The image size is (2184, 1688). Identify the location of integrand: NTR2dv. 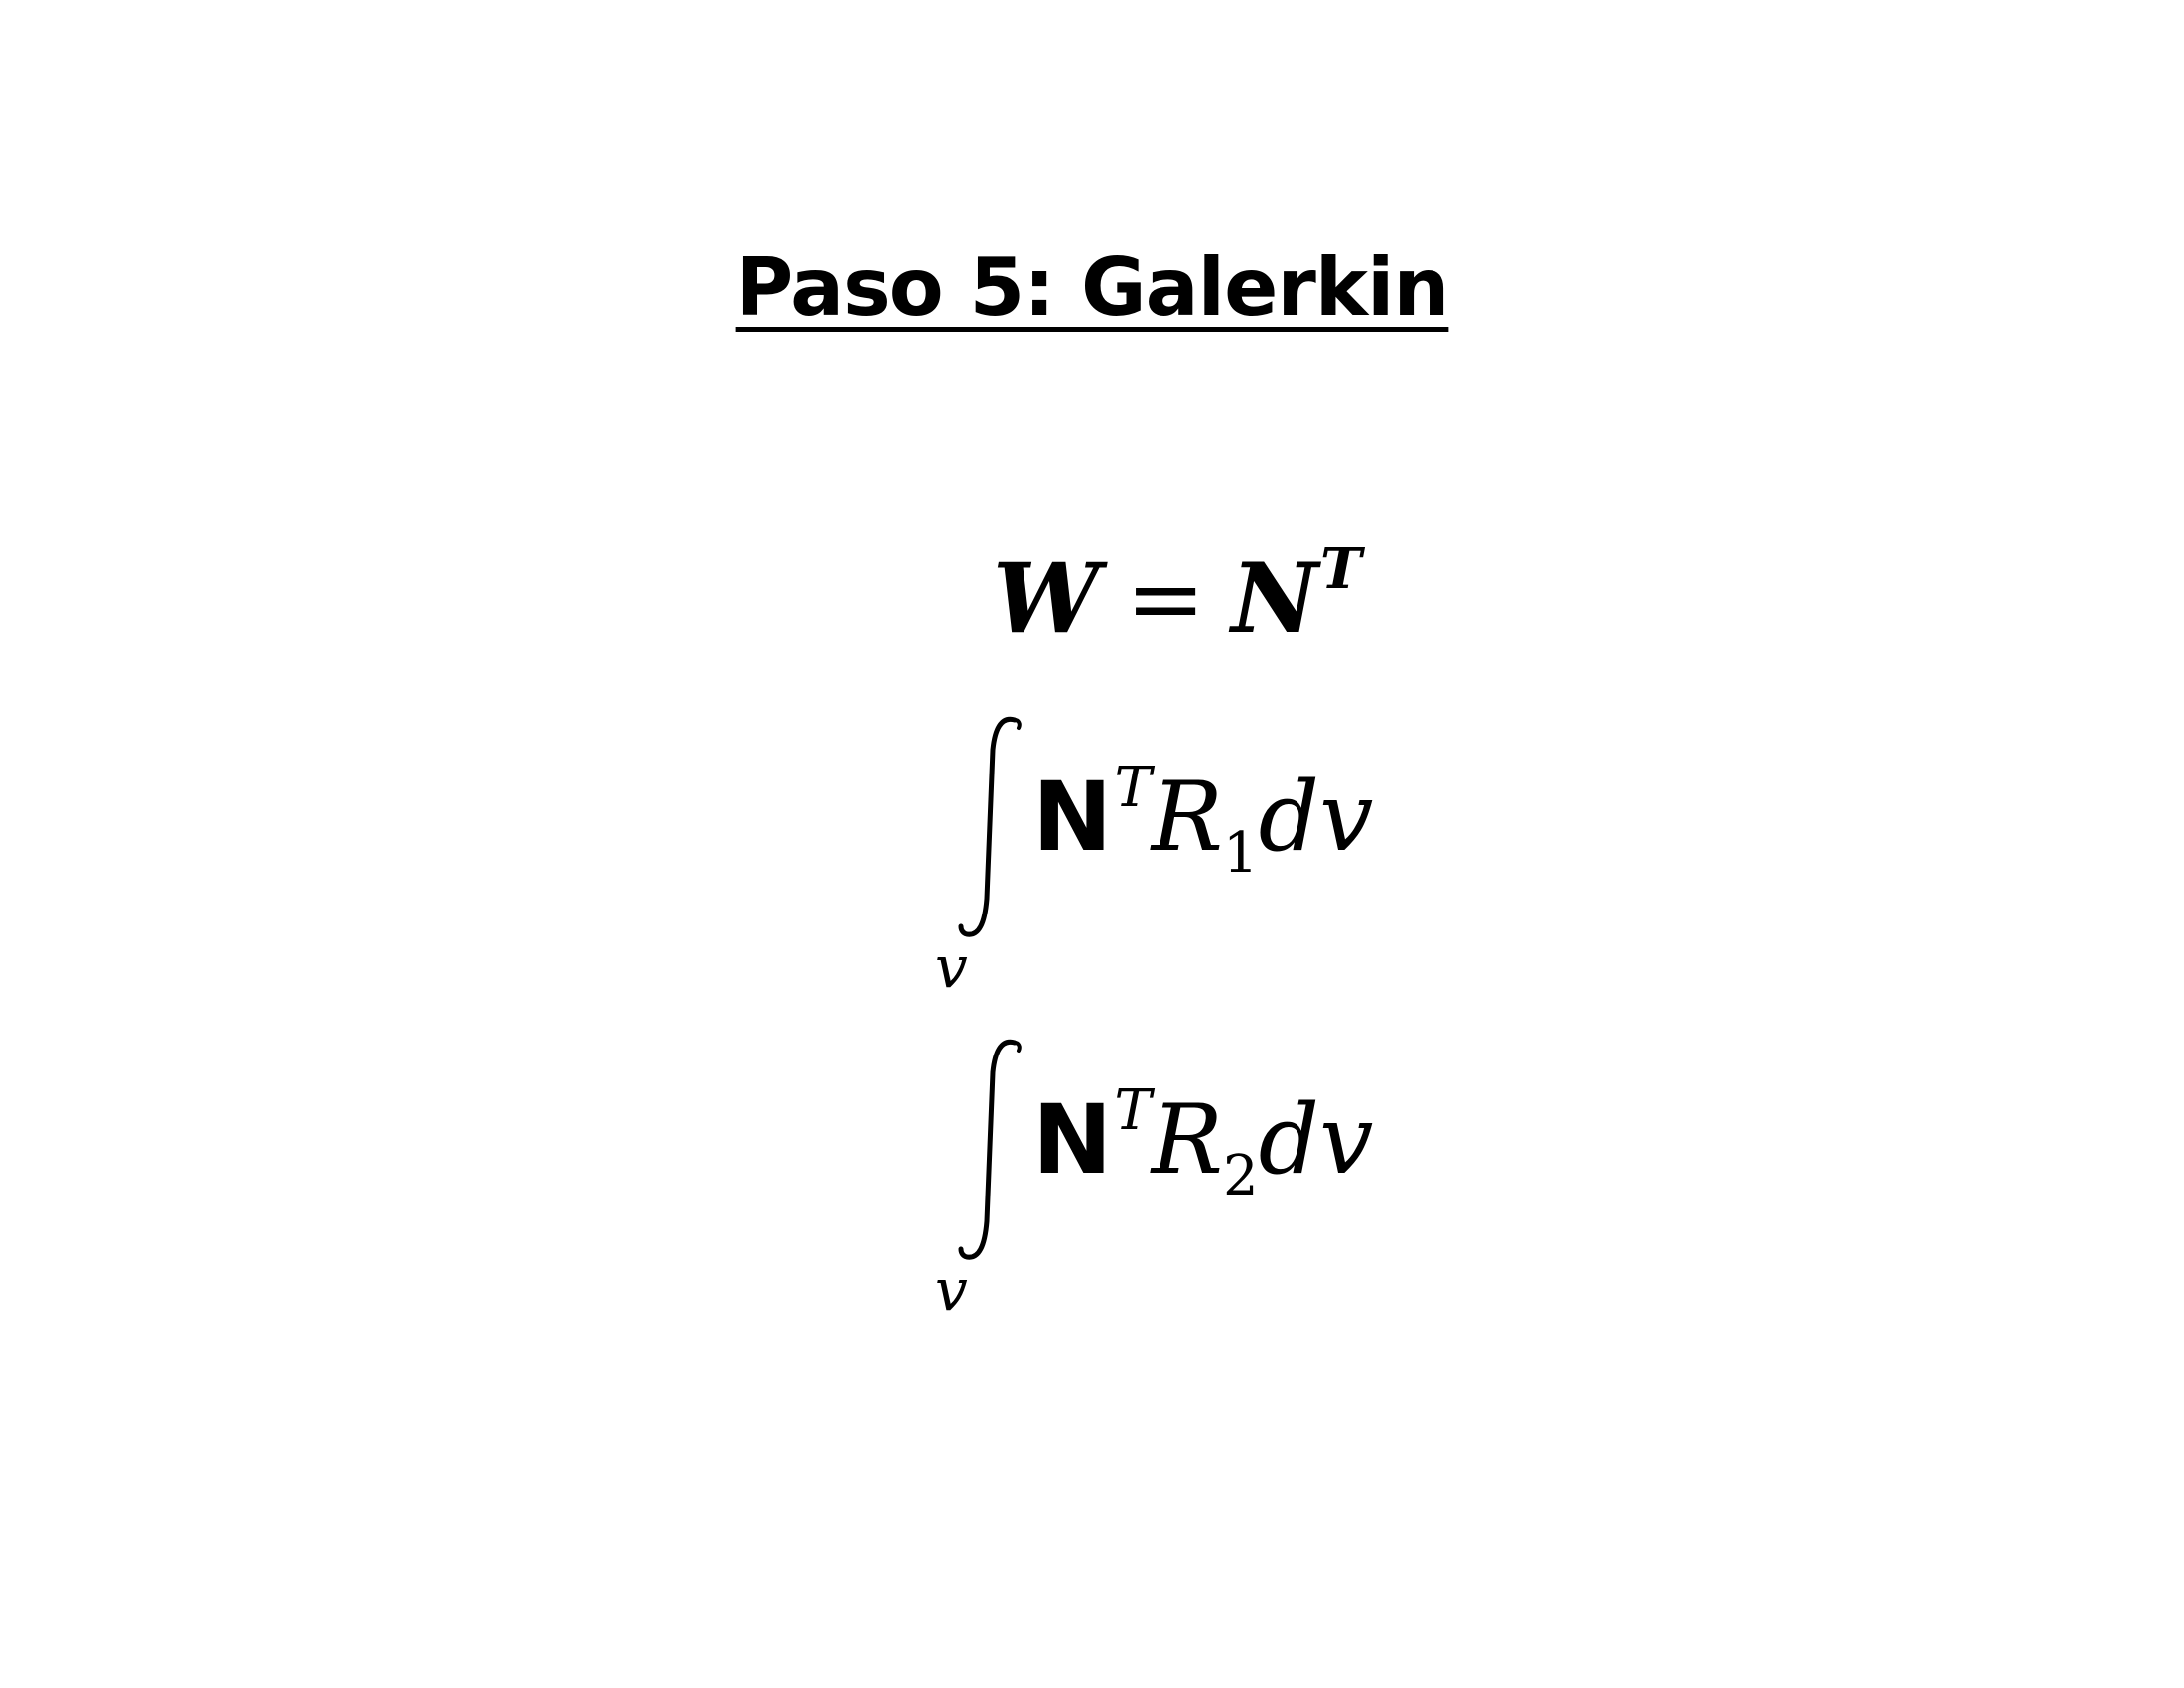
(1202, 1143).